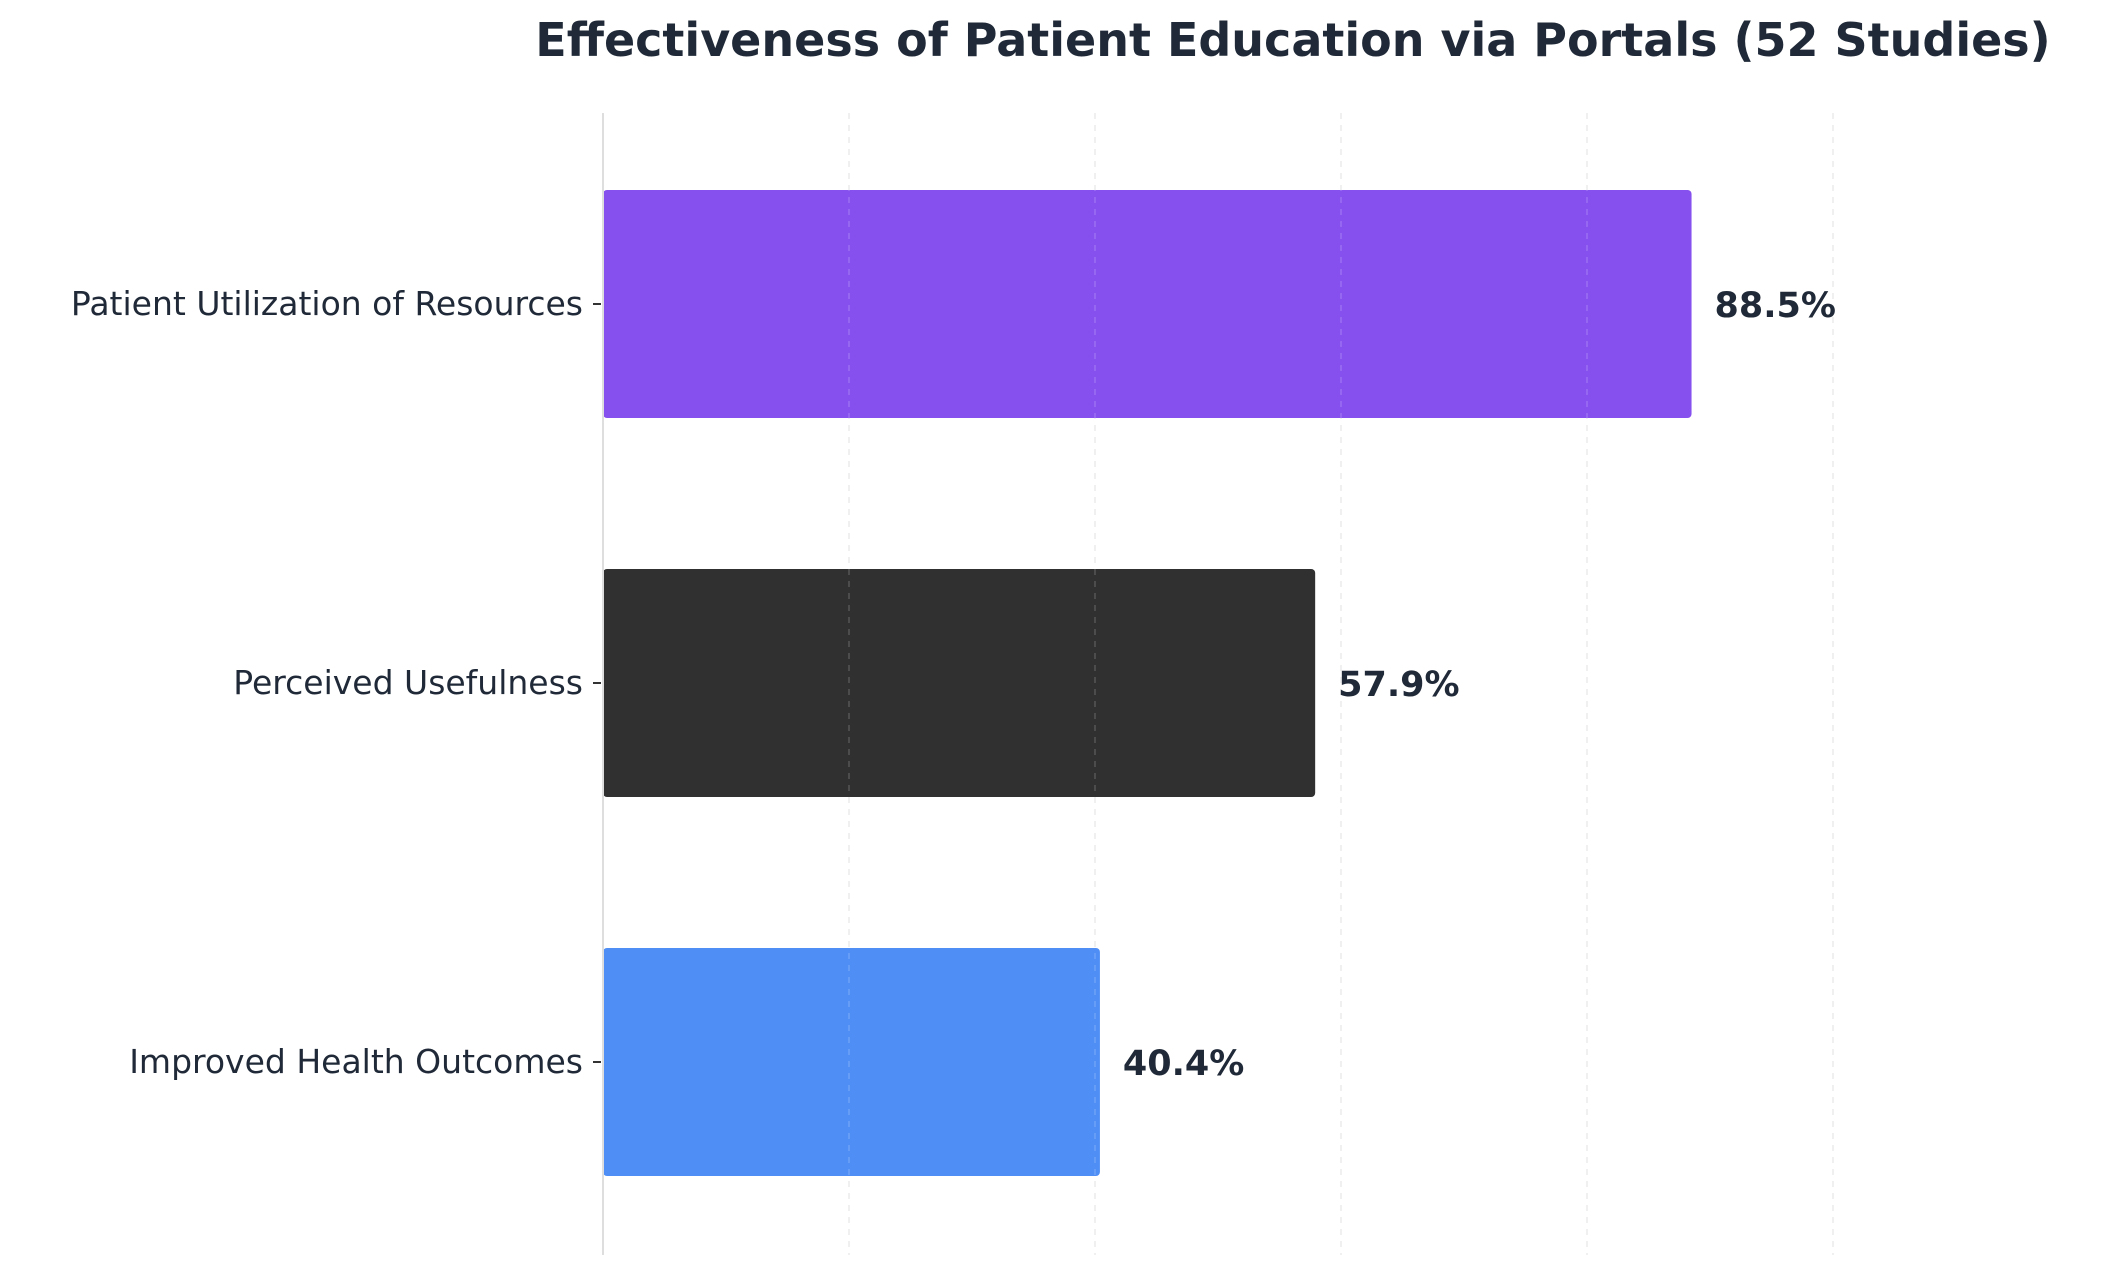 Image resolution: width=2125 pixels, height=1268 pixels. Describe the element at coordinates (327, 303) in the screenshot. I see `category-label: Patient Utilization of Resources` at that location.